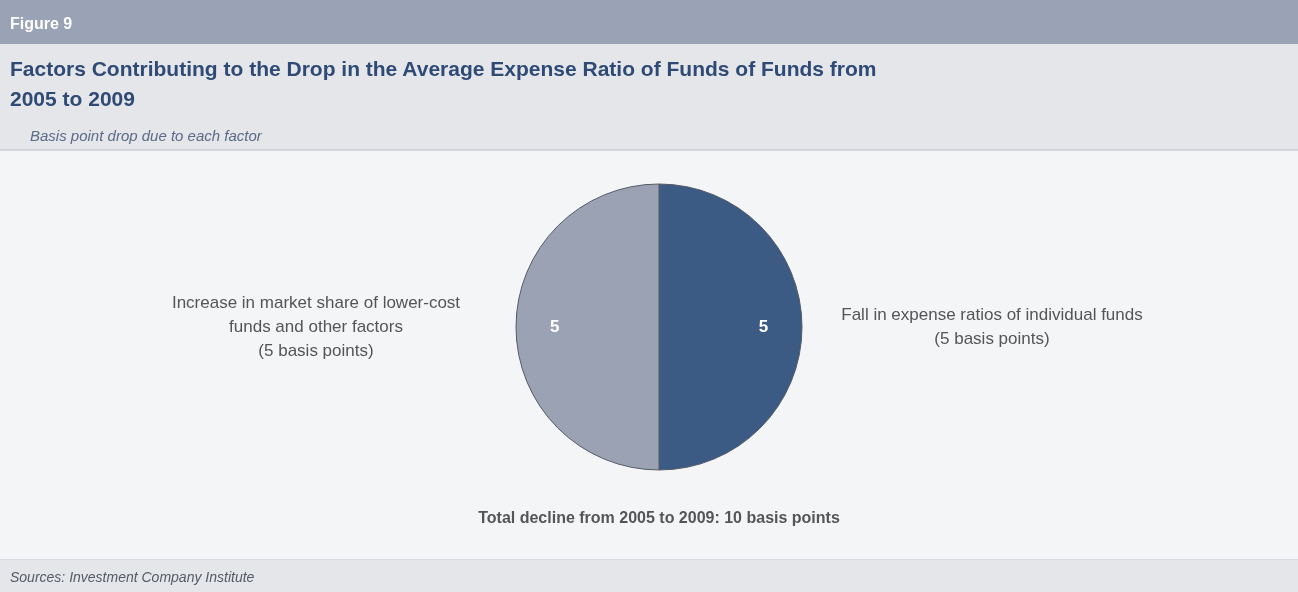 The height and width of the screenshot is (592, 1298). I want to click on chart-title: Factors Contributing to the Drop in the Average Expense Ratio of Funds of Funds from 2005 to 2009, so click(443, 83).